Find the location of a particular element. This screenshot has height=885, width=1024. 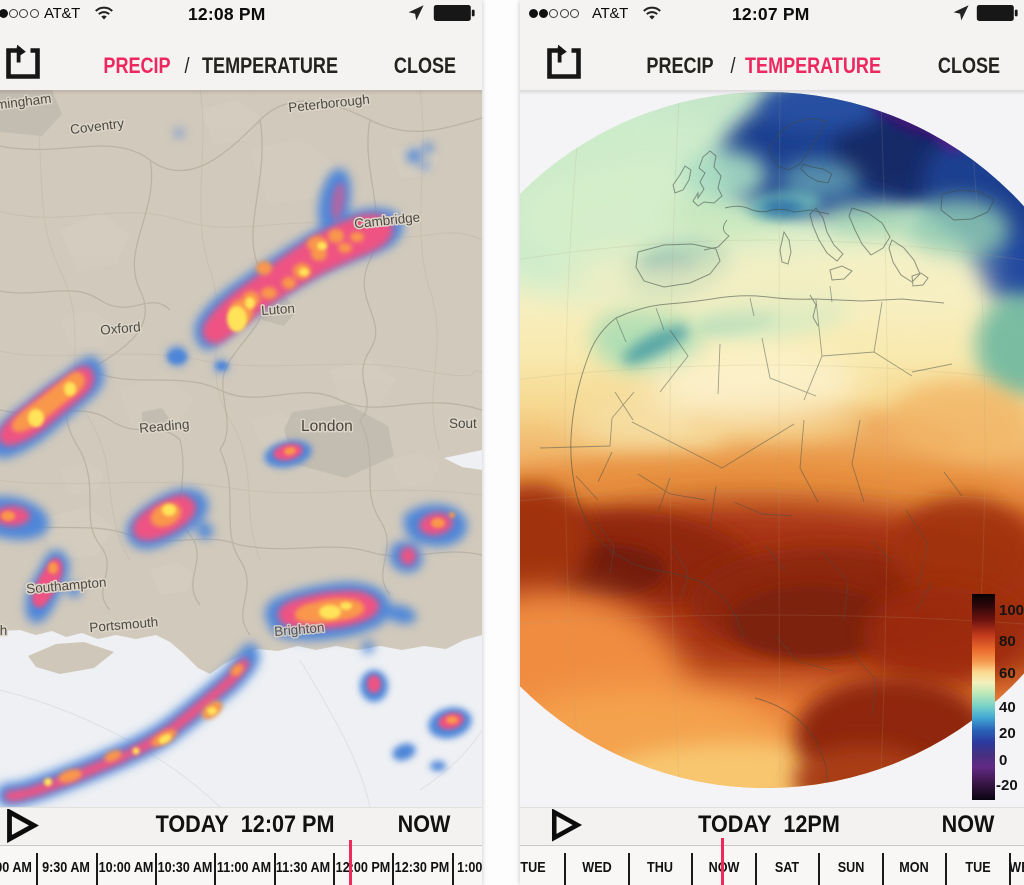

svg-text: Oxford is located at coordinates (121, 328).